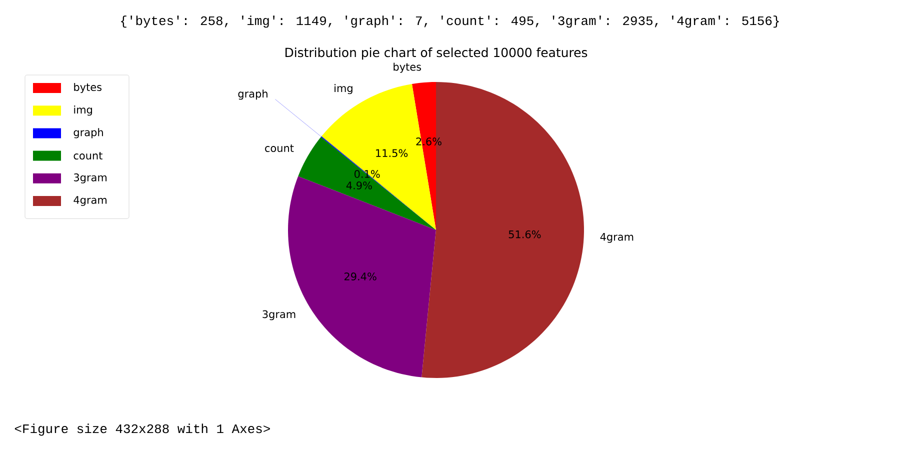 This screenshot has height=460, width=900. I want to click on data-label: 4.9%, so click(359, 185).